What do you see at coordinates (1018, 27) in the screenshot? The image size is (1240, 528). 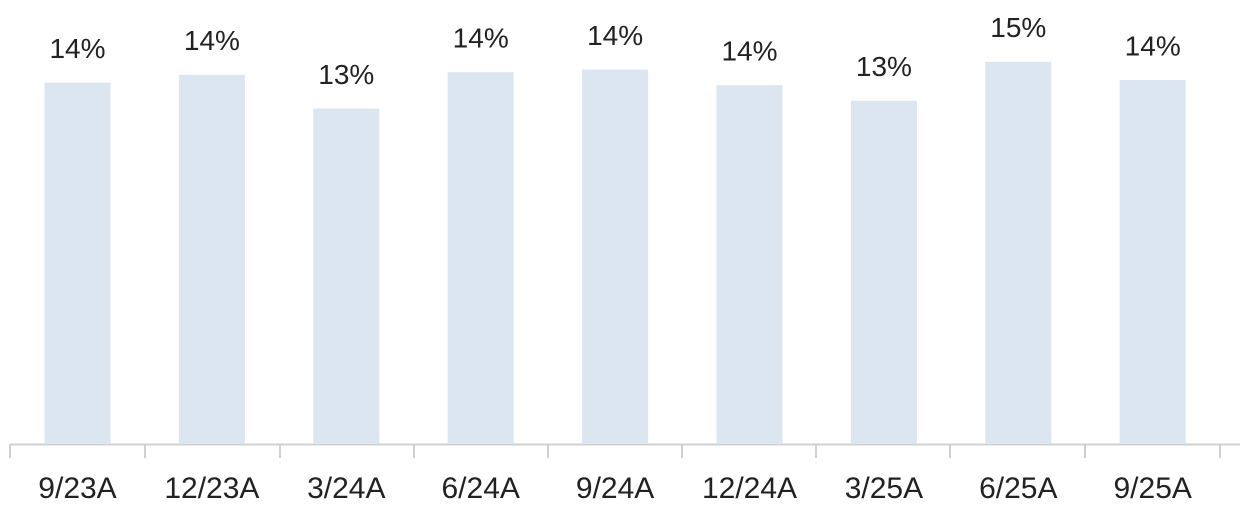 I see `data-label: 15%` at bounding box center [1018, 27].